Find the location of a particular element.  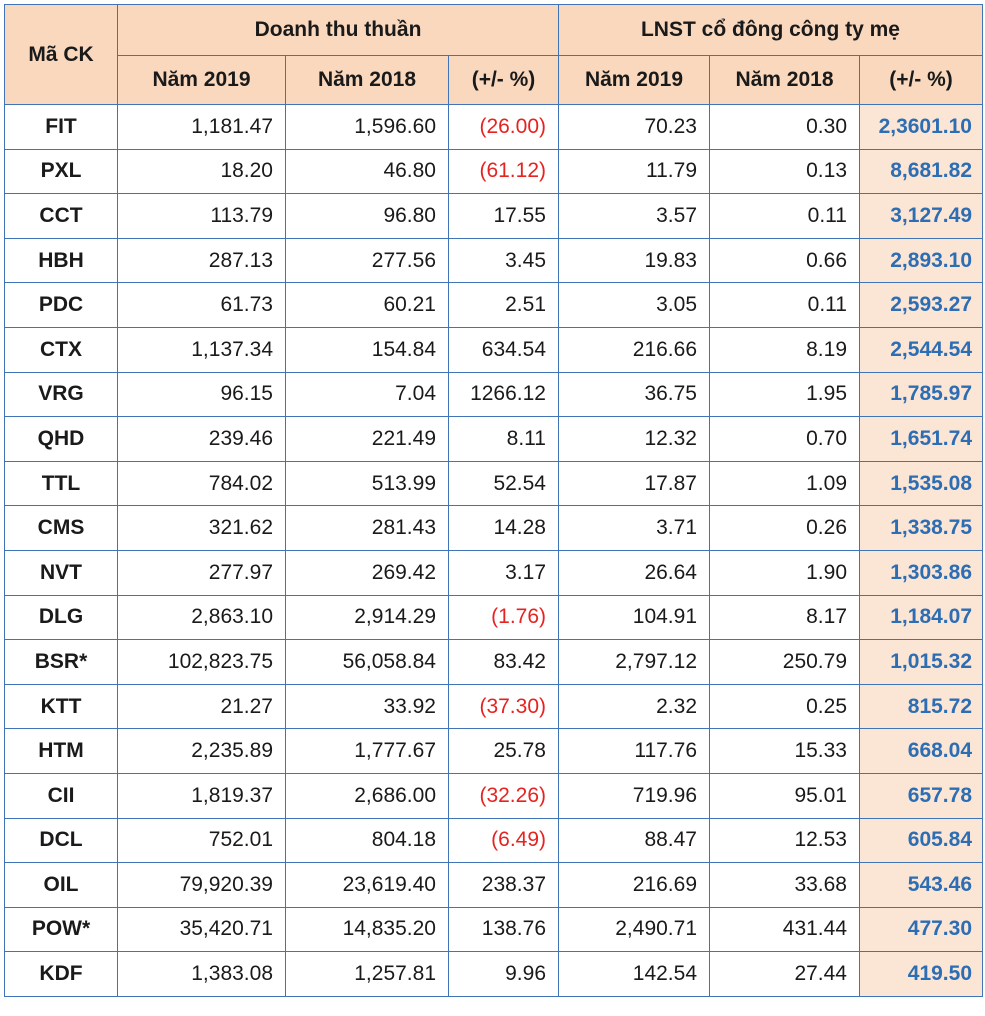

header-code: Mã CK is located at coordinates (61, 54).